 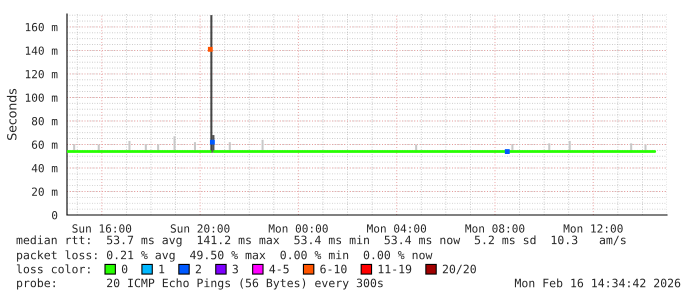 What do you see at coordinates (161, 269) in the screenshot?
I see `legend-label: 1` at bounding box center [161, 269].